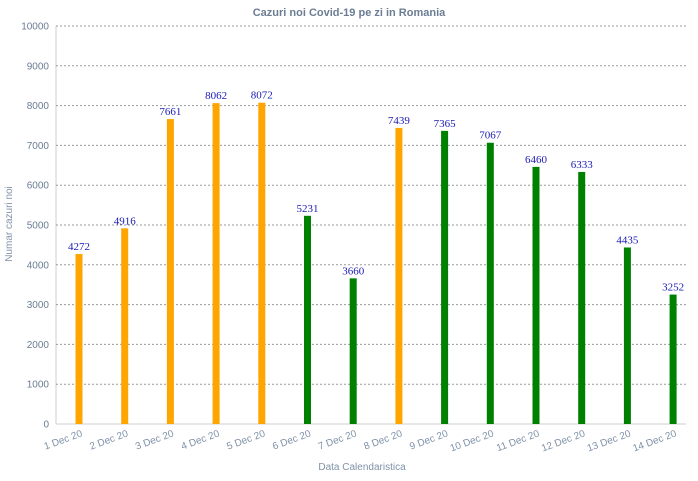  Describe the element at coordinates (155, 440) in the screenshot. I see `x-tick-label: 3 Dec 20` at that location.